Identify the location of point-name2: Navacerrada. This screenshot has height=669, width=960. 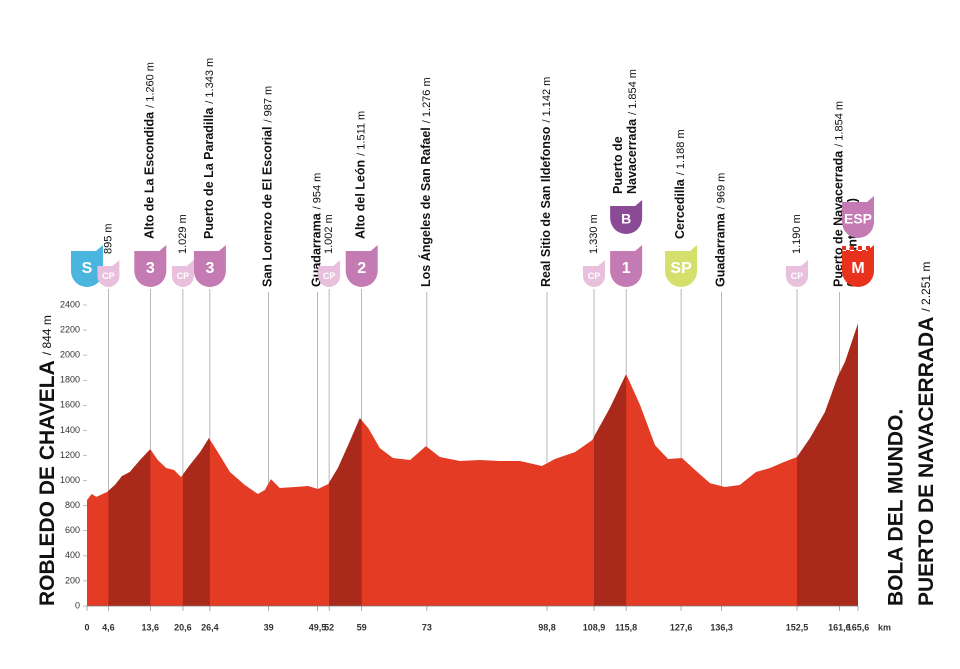
(632, 156).